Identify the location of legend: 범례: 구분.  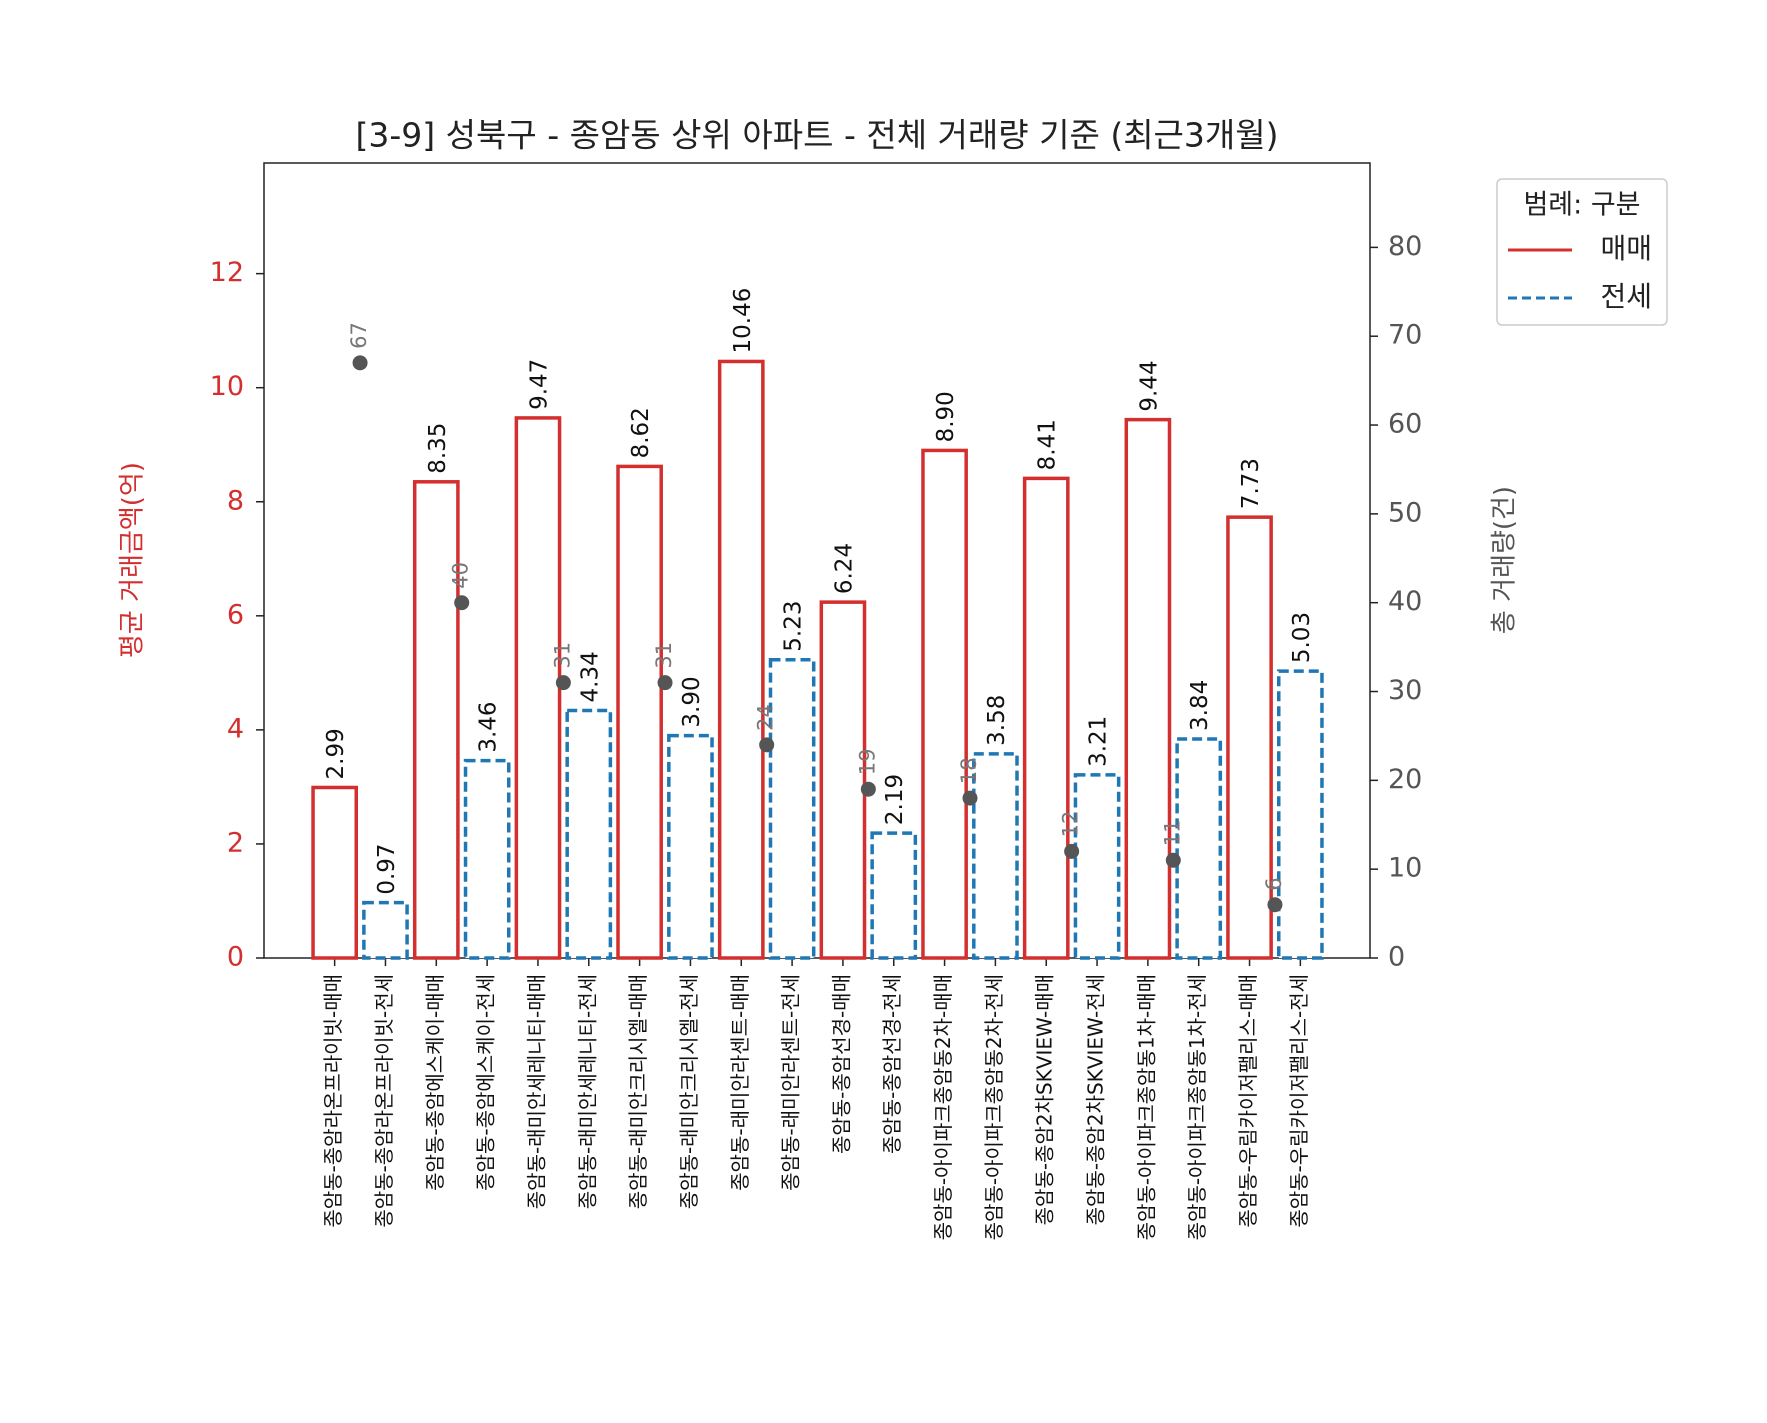
(1582, 252).